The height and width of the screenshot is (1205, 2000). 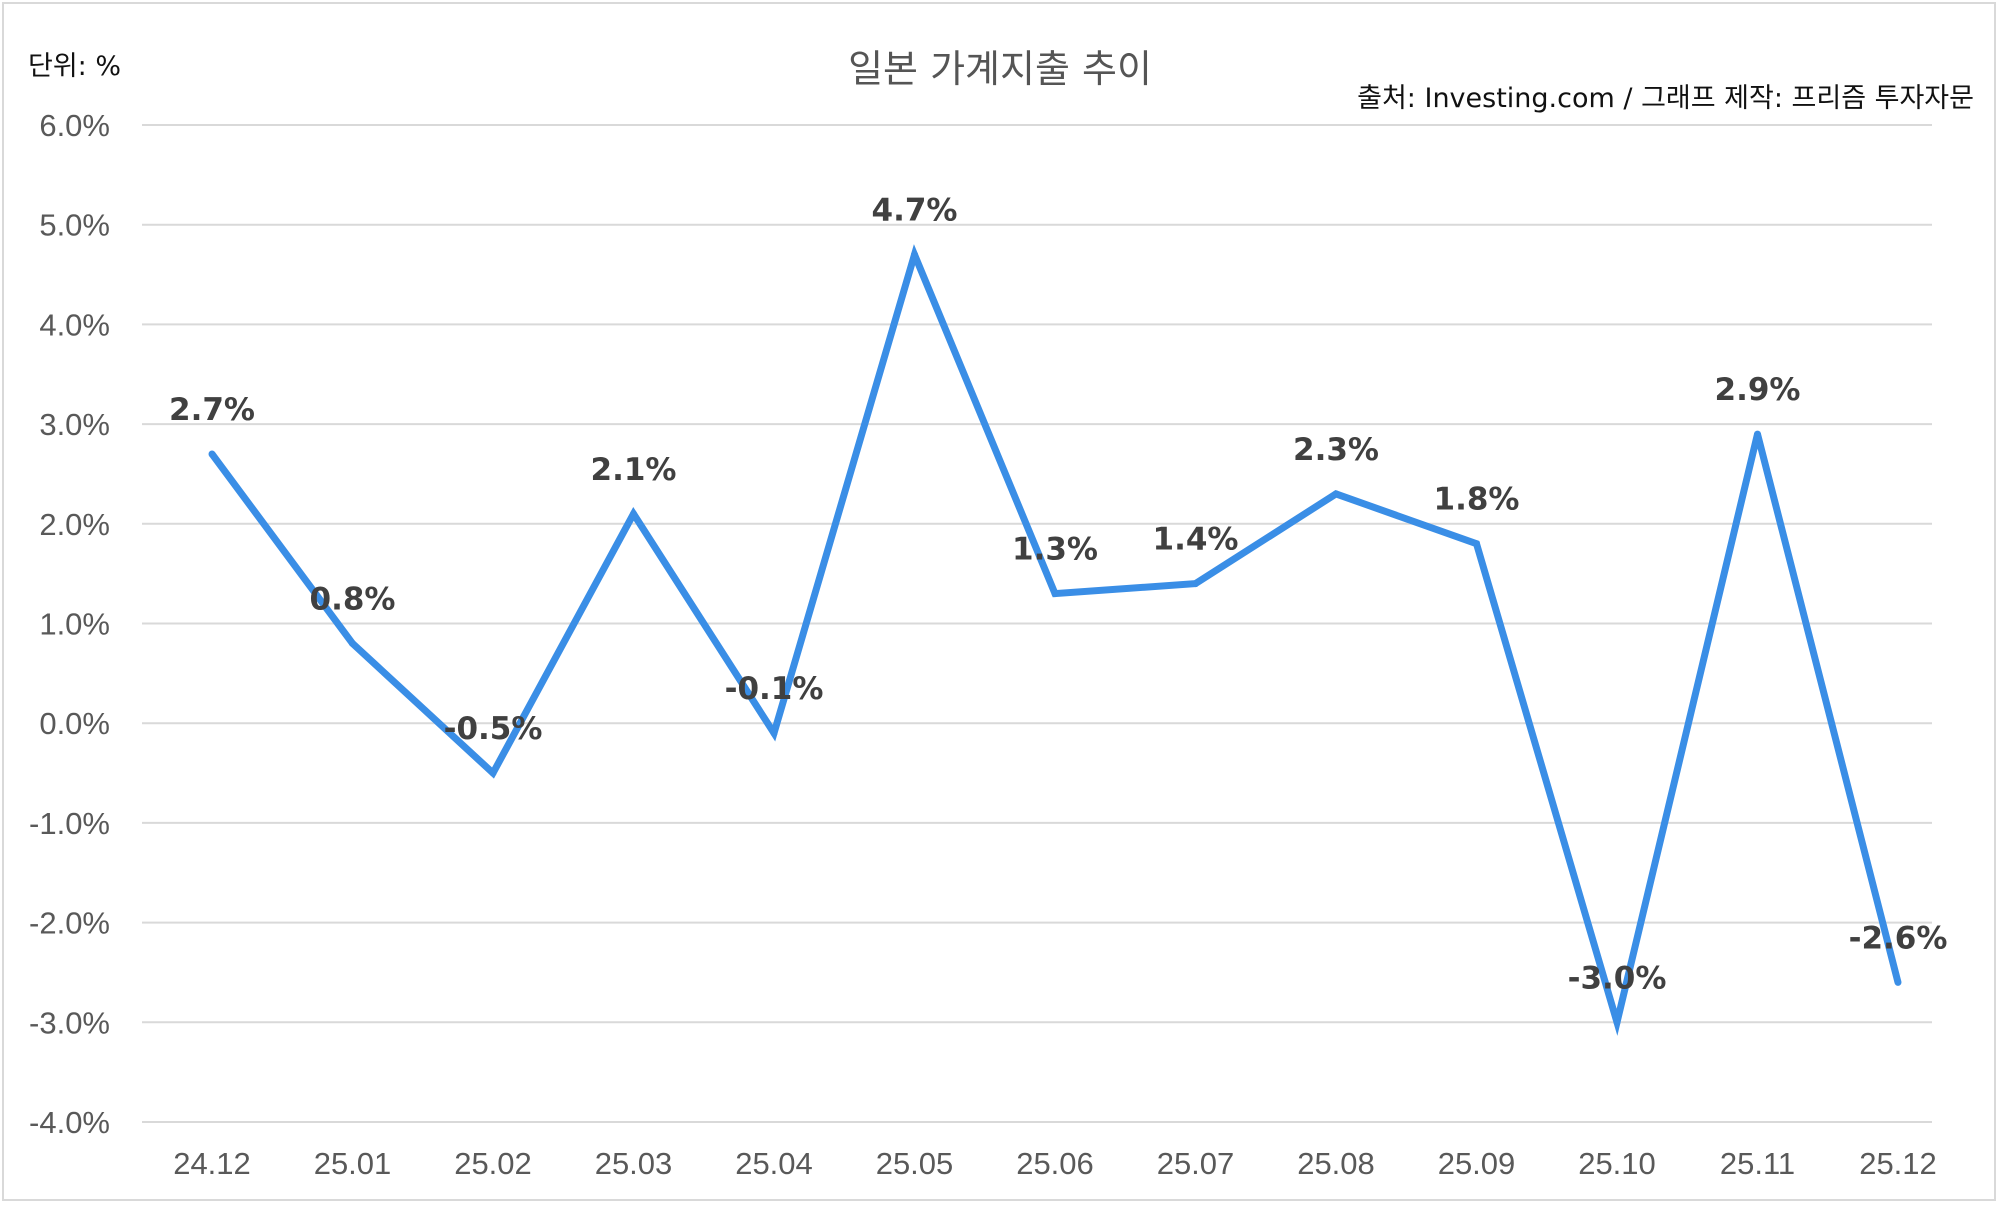 What do you see at coordinates (1757, 1163) in the screenshot?
I see `x-tick-label: 25.11` at bounding box center [1757, 1163].